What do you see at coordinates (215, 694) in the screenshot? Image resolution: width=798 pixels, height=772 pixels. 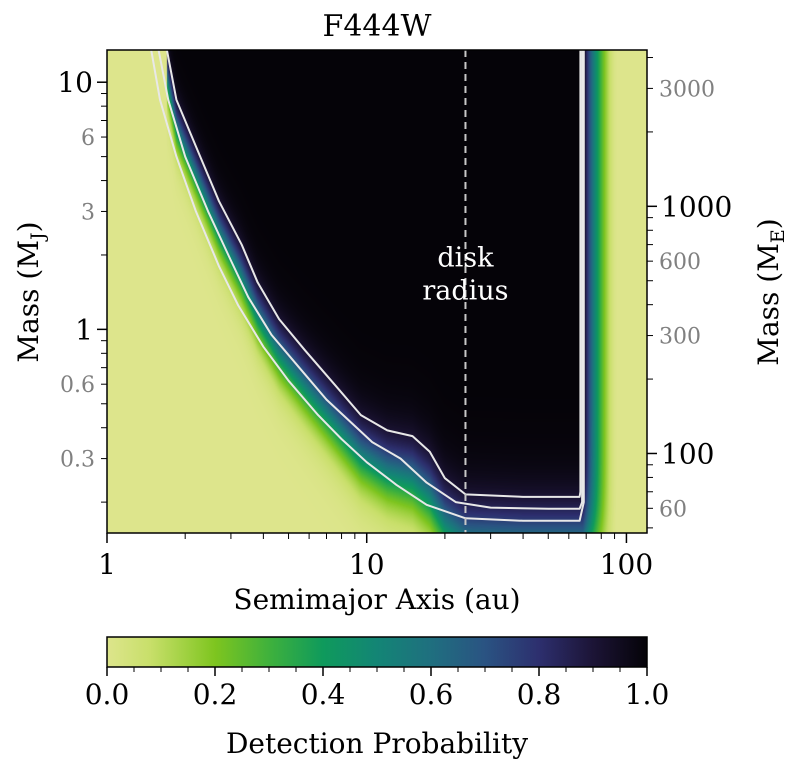 I see `colorbar-tick-label: 0.2` at bounding box center [215, 694].